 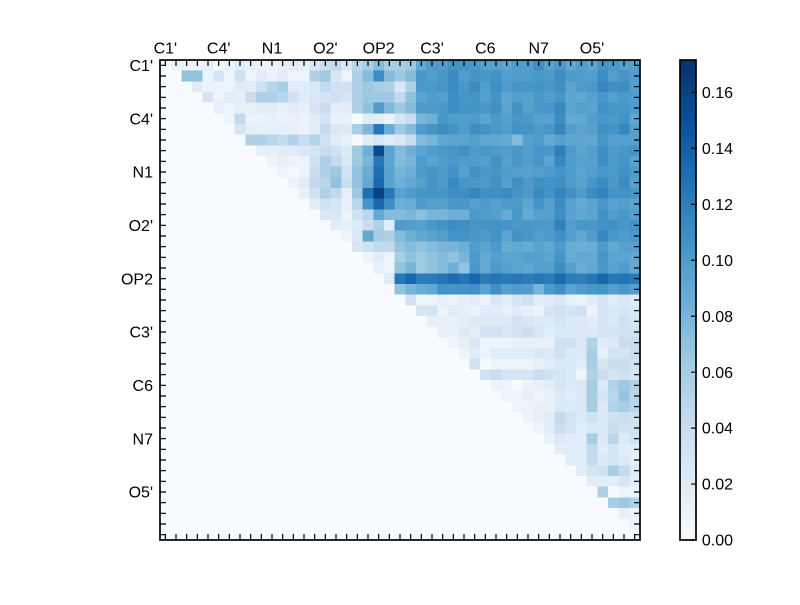 What do you see at coordinates (717, 317) in the screenshot?
I see `svg-text: 0.08` at bounding box center [717, 317].